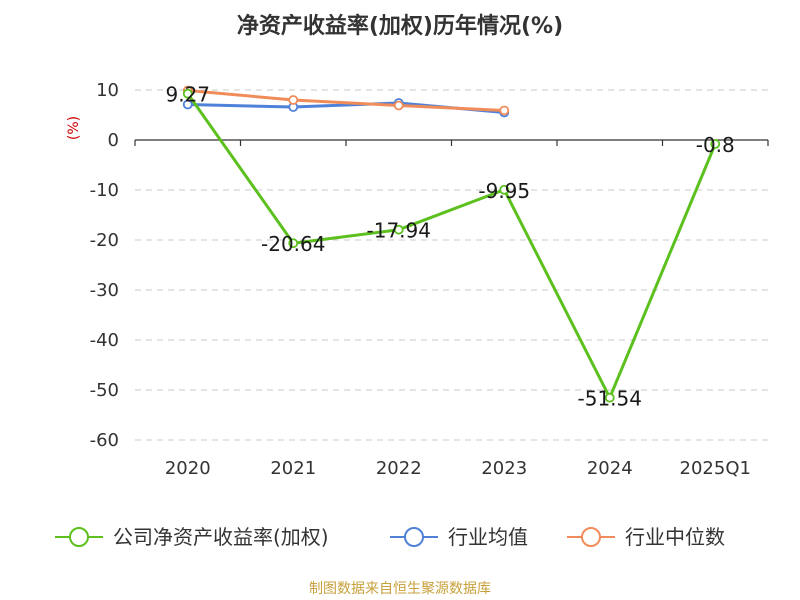 The height and width of the screenshot is (600, 800). I want to click on data-label: -20.64, so click(293, 244).